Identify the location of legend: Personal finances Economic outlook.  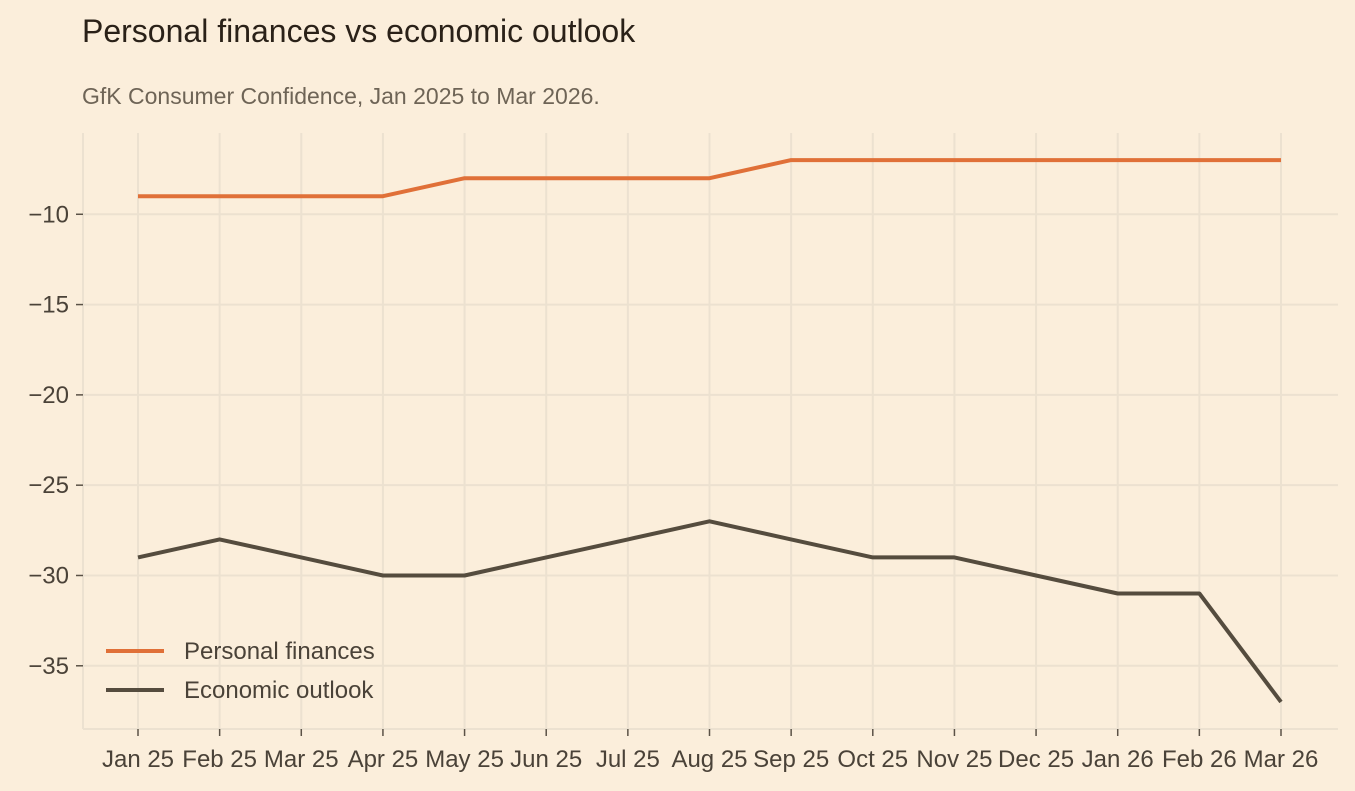
(240, 671).